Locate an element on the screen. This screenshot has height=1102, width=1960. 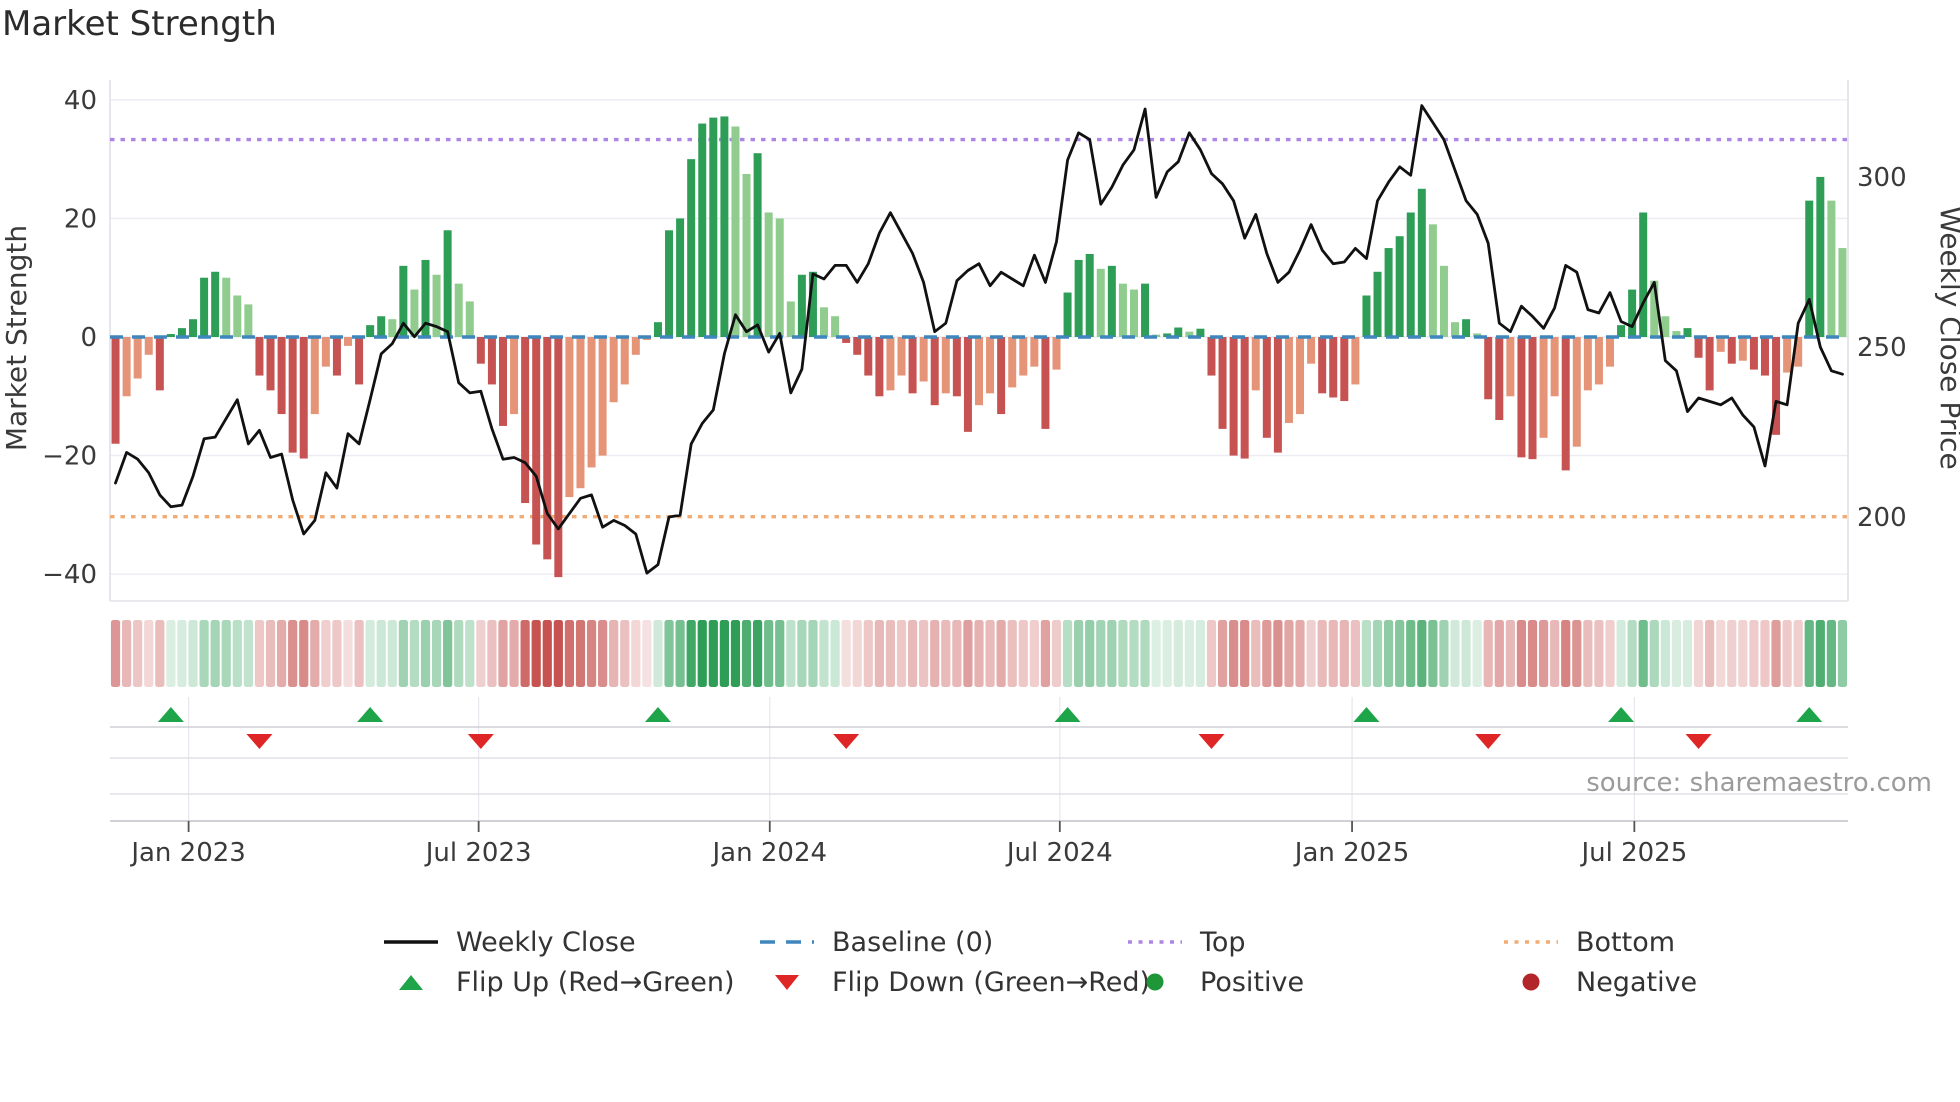
flip-down-marker is located at coordinates (259, 741).